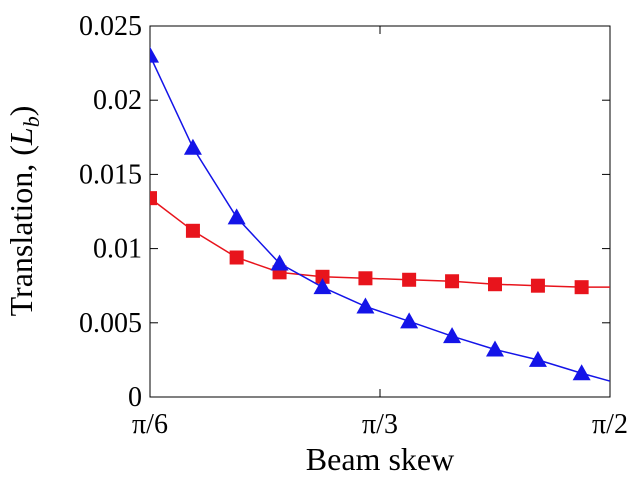 The width and height of the screenshot is (640, 480). Describe the element at coordinates (21, 230) in the screenshot. I see `y-axis-title-prefix: Translation, (` at that location.